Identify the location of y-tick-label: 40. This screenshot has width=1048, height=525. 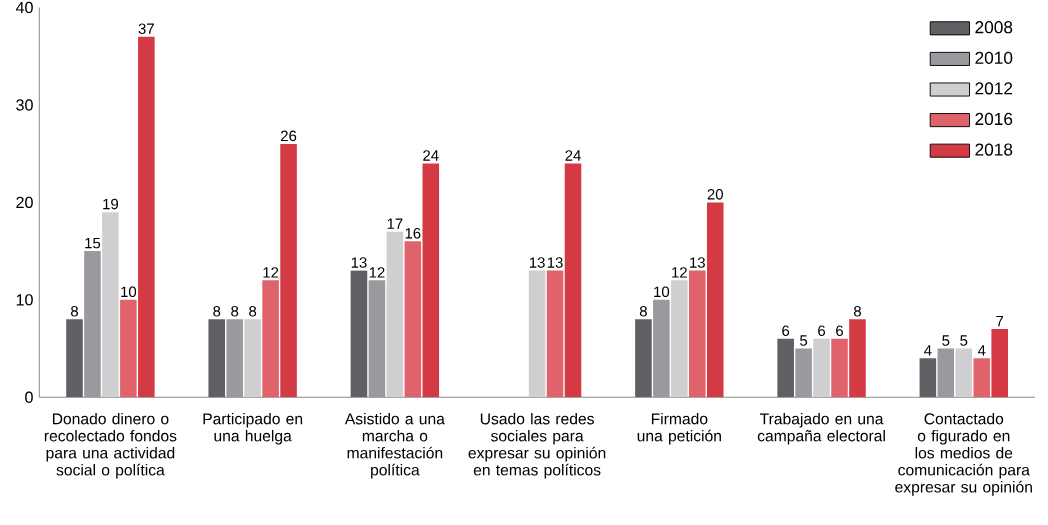
(24, 7).